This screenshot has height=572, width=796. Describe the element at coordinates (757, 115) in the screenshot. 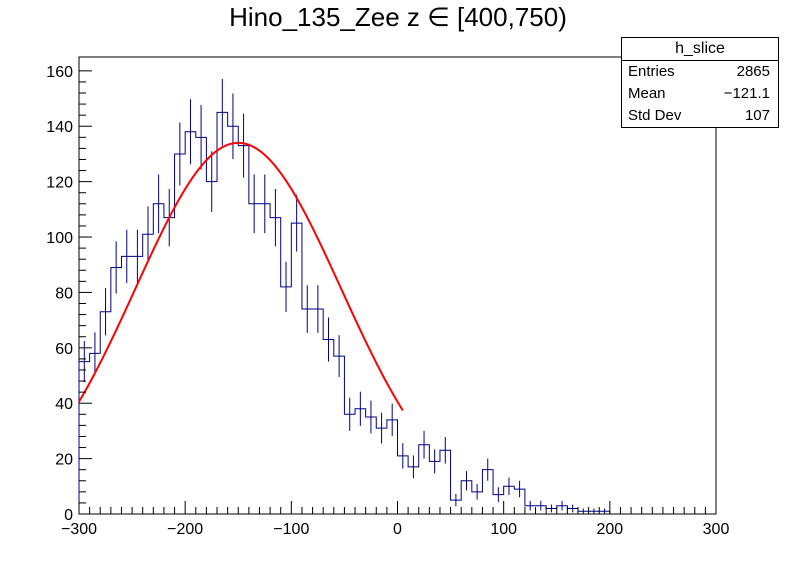

I see `stats-value-stddev: 107` at that location.